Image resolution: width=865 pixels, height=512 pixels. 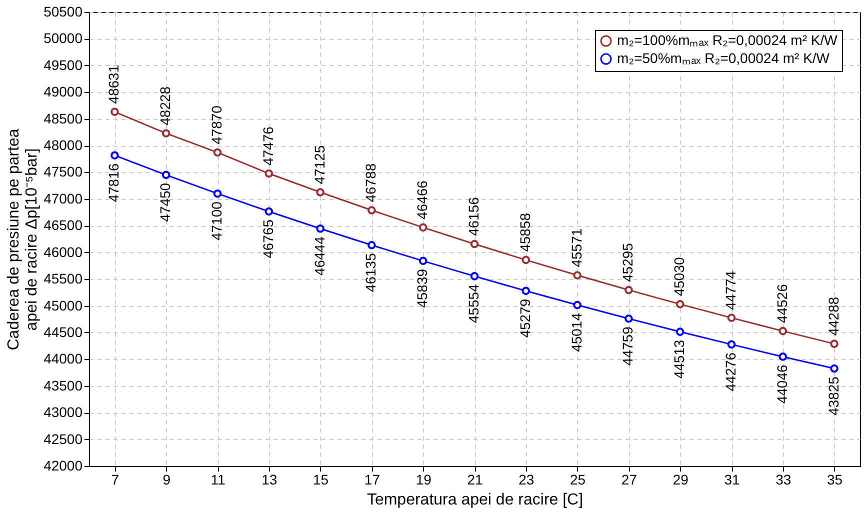 What do you see at coordinates (166, 480) in the screenshot?
I see `x-tick-label: 9` at bounding box center [166, 480].